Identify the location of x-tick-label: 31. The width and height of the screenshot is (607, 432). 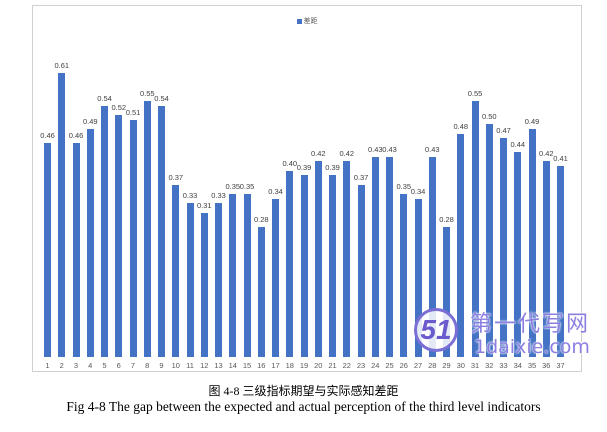
(475, 365).